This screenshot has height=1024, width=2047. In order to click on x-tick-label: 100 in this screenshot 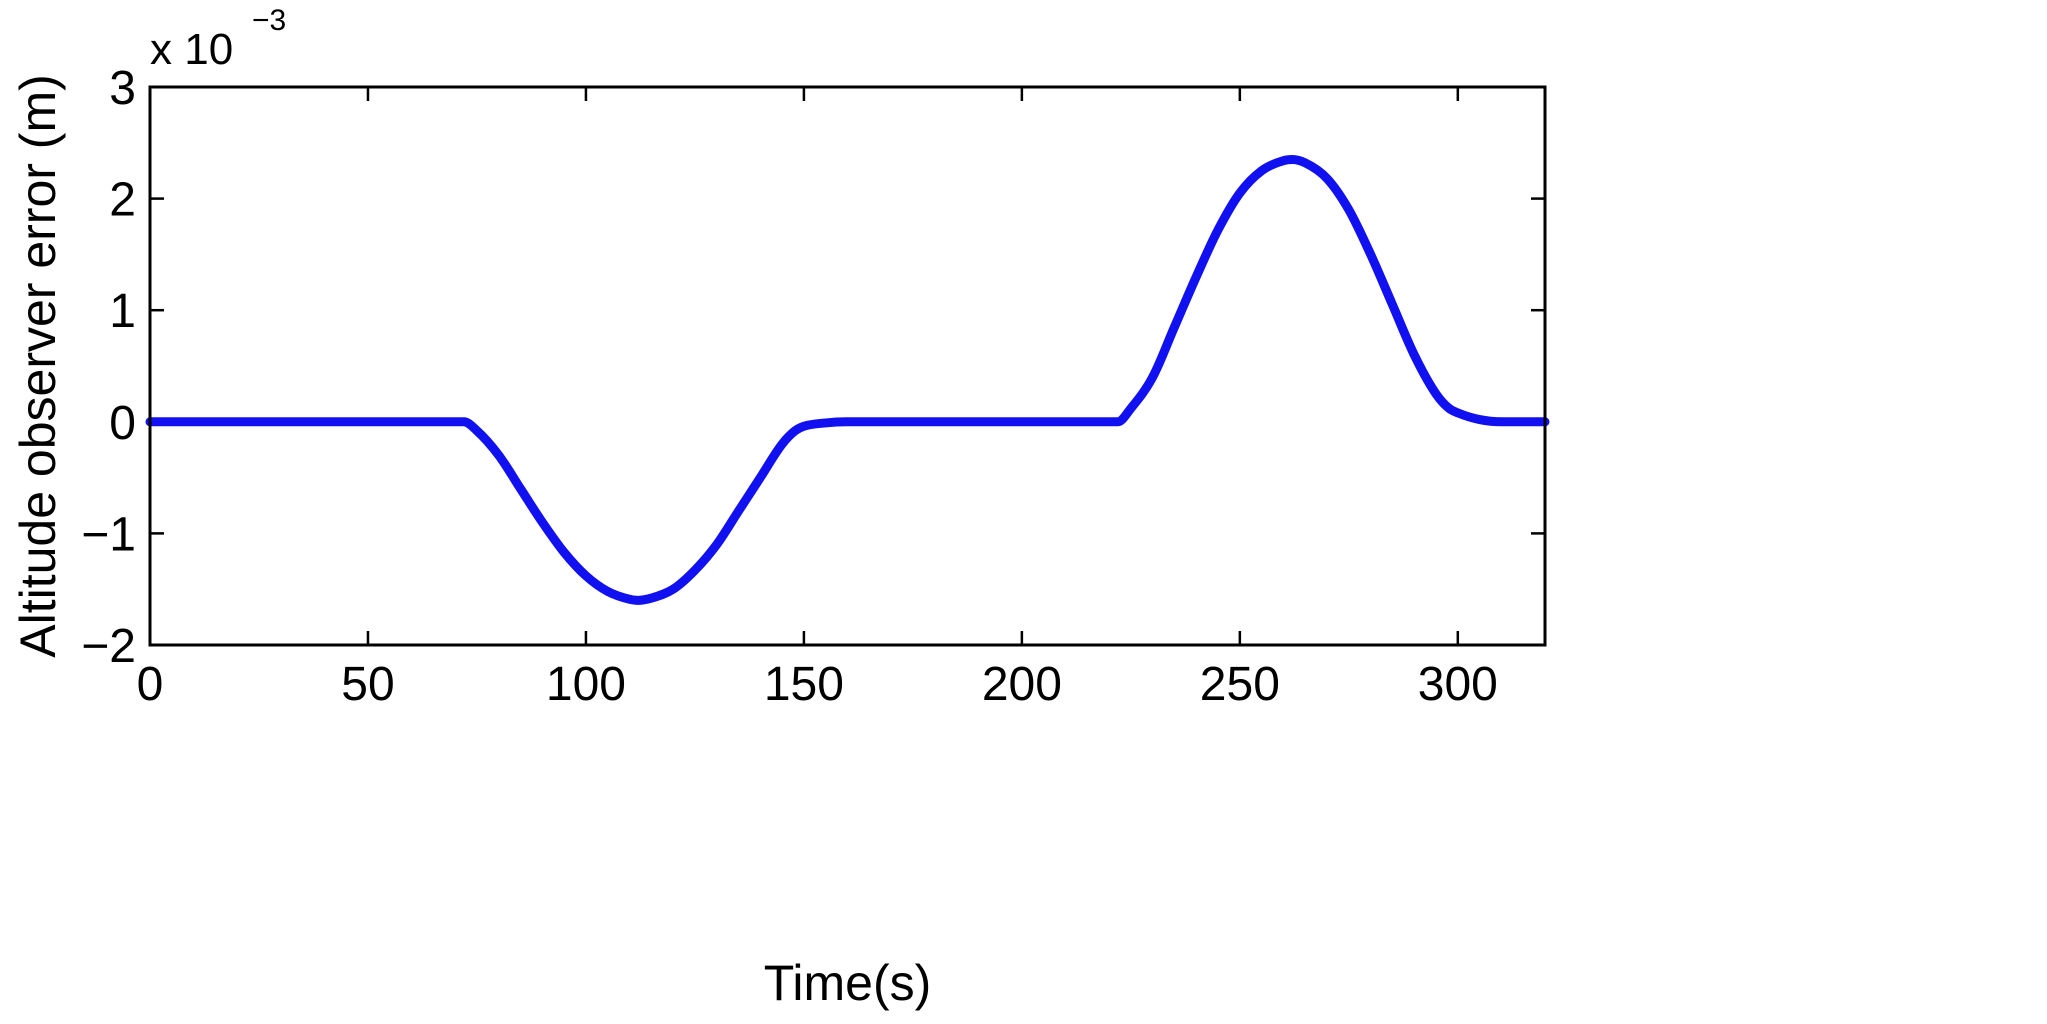, I will do `click(586, 684)`.